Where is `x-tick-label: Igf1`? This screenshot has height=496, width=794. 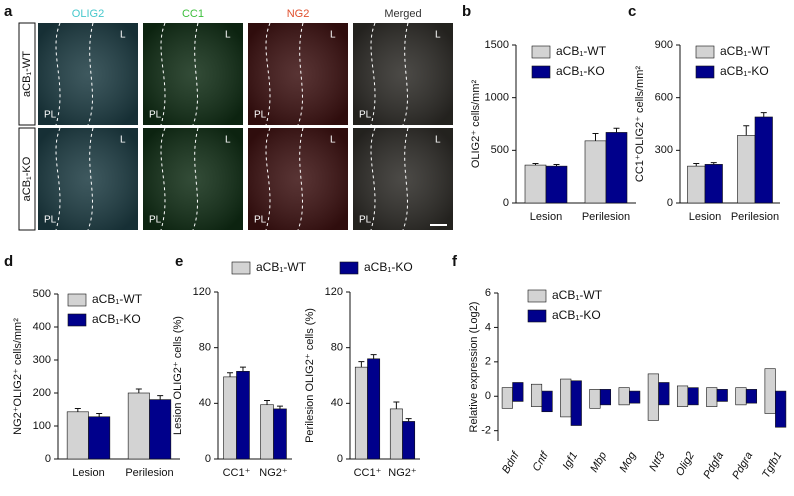
x-tick-label: Igf1 is located at coordinates (571, 461).